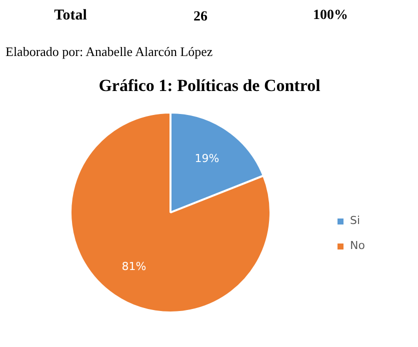 The image size is (418, 347). Describe the element at coordinates (330, 15) in the screenshot. I see `text: 100%` at that location.